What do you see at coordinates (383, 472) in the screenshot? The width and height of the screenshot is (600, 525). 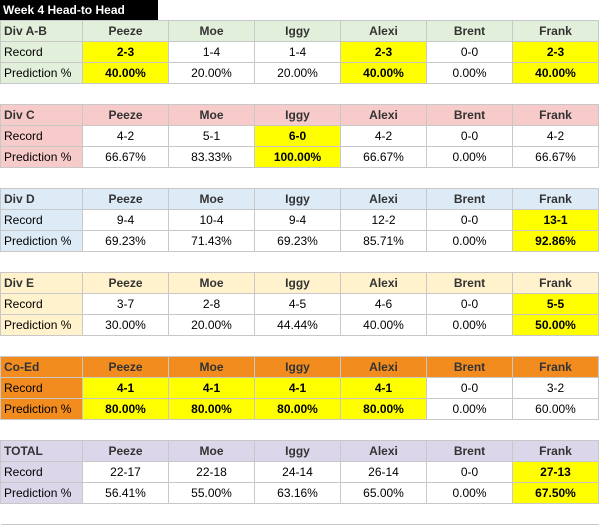 I see `record-cell: 26-14` at bounding box center [383, 472].